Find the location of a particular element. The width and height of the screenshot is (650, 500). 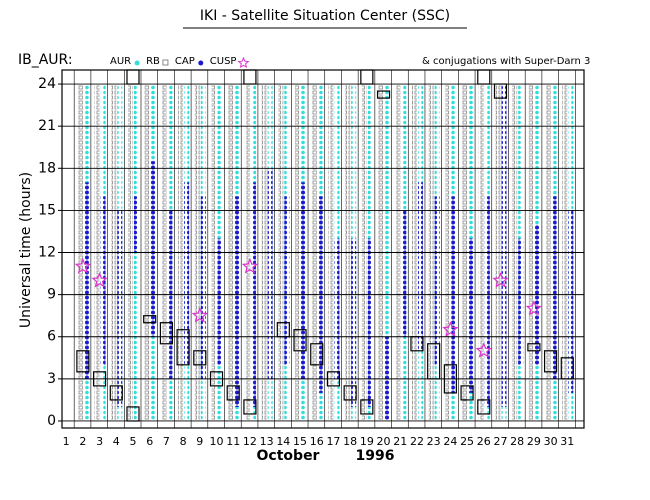

y-tick-label: 3 is located at coordinates (51, 379).